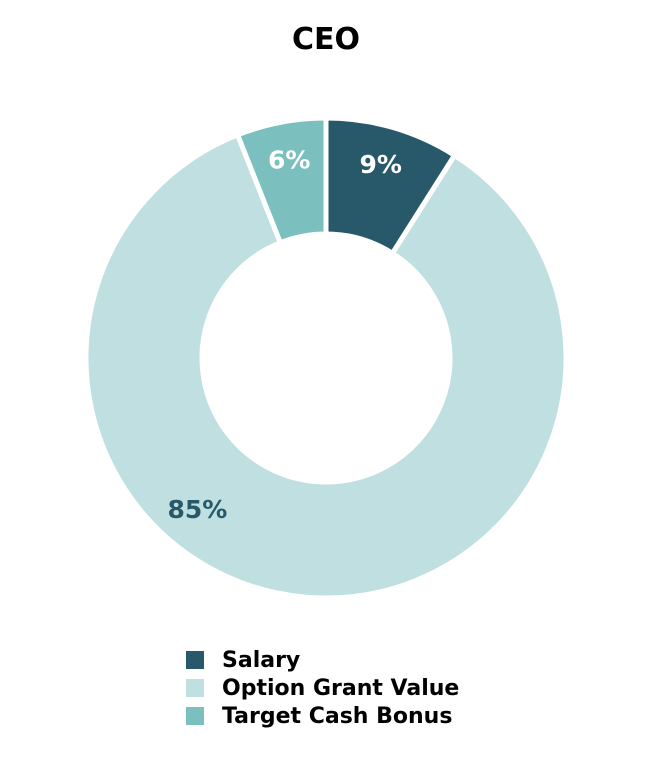 This screenshot has width=652, height=760. Describe the element at coordinates (195, 660) in the screenshot. I see `legend-swatch-salary` at that location.